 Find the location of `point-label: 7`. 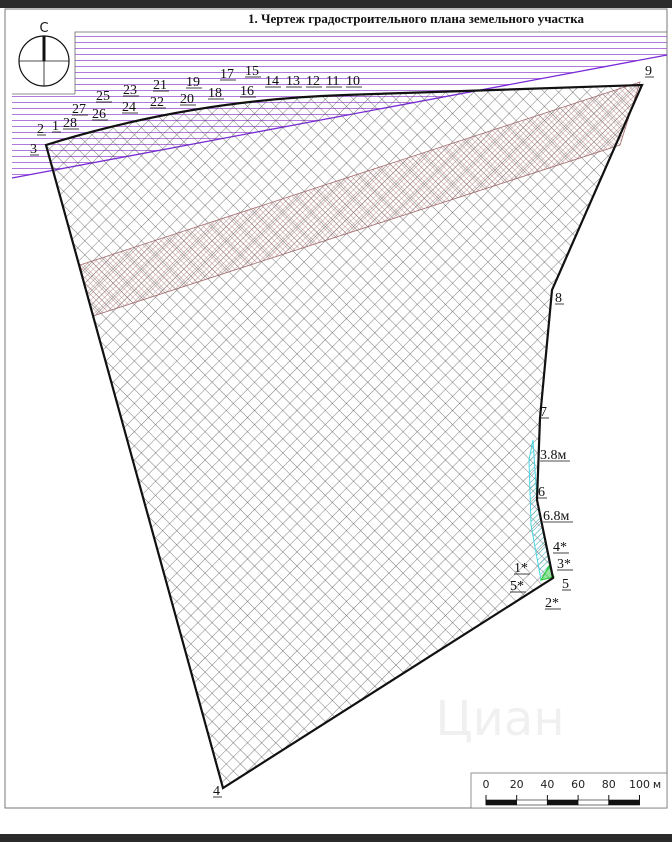

point-label: 7 is located at coordinates (543, 412).